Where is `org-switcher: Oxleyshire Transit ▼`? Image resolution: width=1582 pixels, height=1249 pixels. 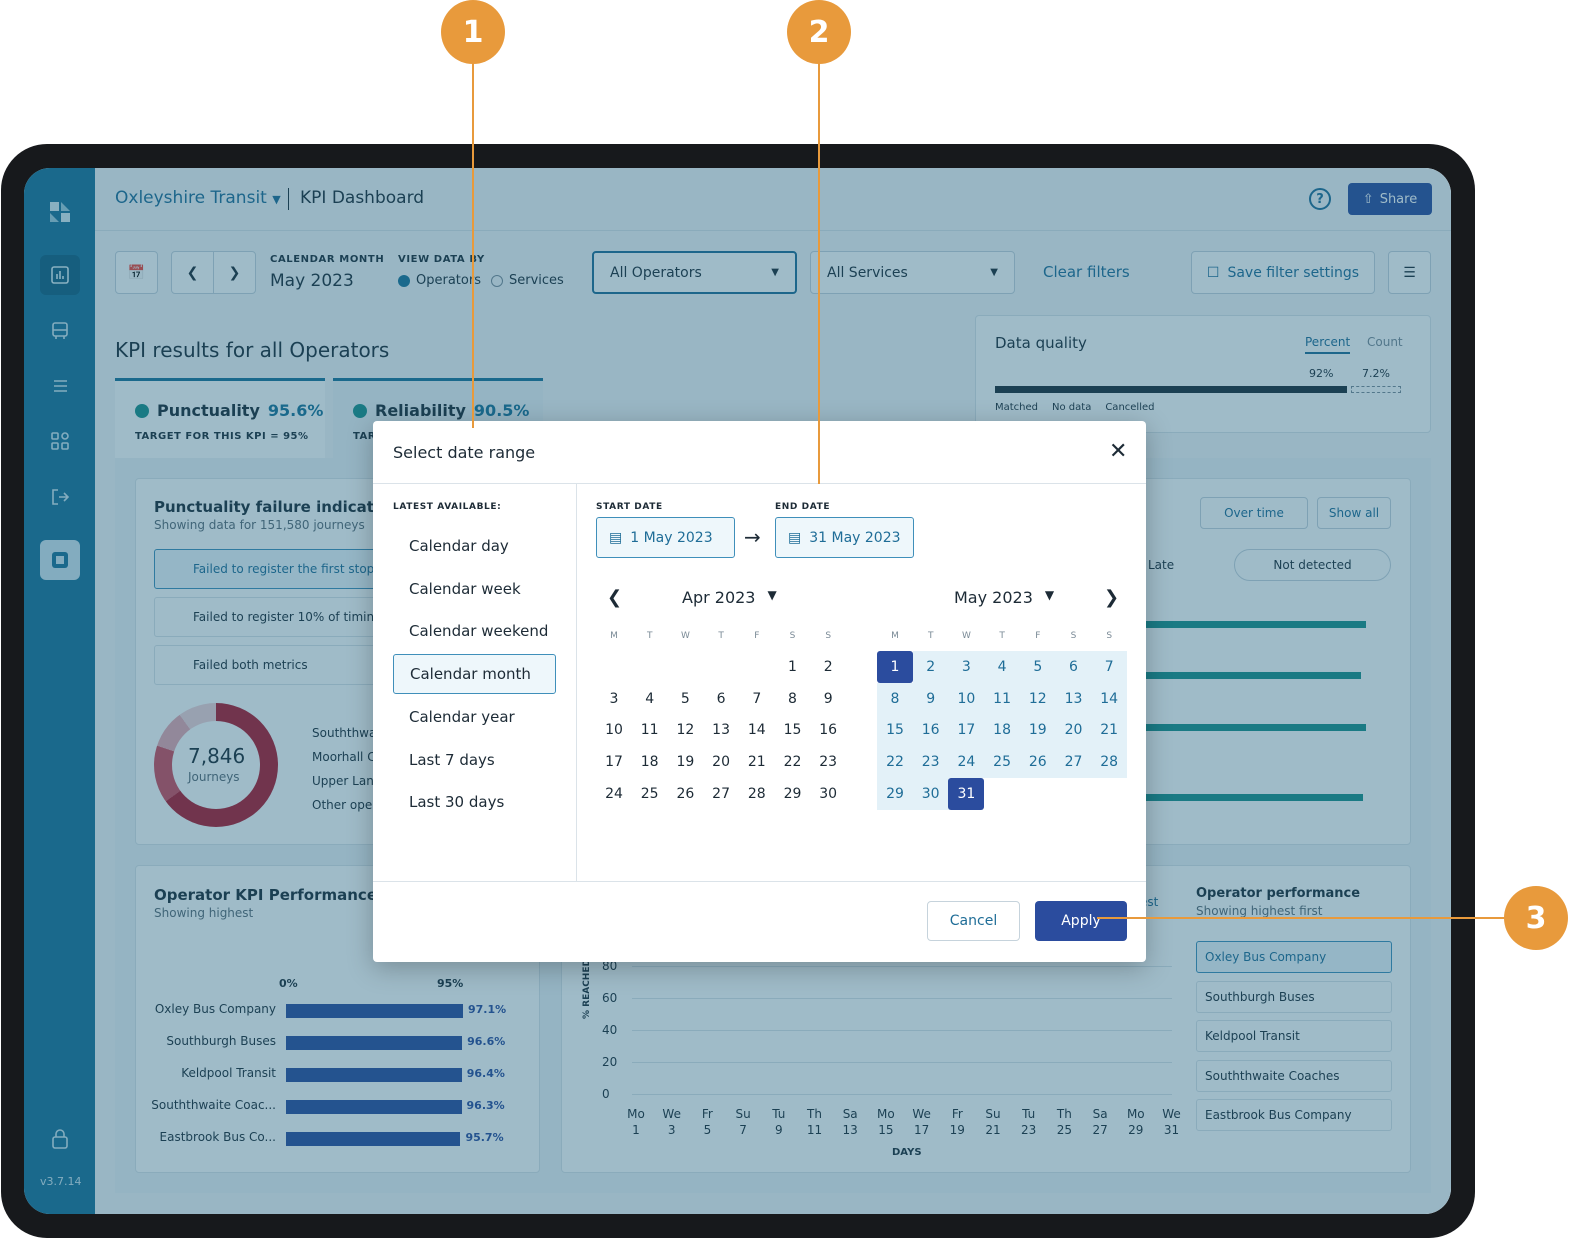
org-switcher: Oxleyshire Transit ▼ is located at coordinates (198, 198).